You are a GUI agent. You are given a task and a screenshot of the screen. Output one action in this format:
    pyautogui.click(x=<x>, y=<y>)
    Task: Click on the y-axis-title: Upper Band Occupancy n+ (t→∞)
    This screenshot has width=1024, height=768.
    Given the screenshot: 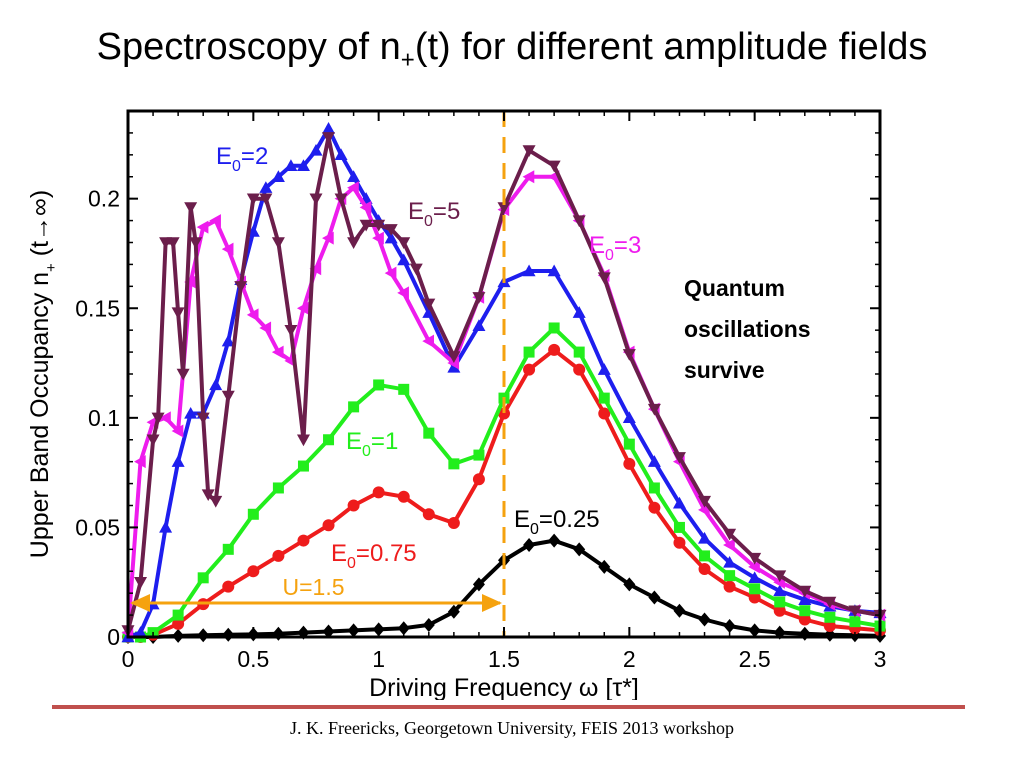 What is the action you would take?
    pyautogui.click(x=43, y=374)
    